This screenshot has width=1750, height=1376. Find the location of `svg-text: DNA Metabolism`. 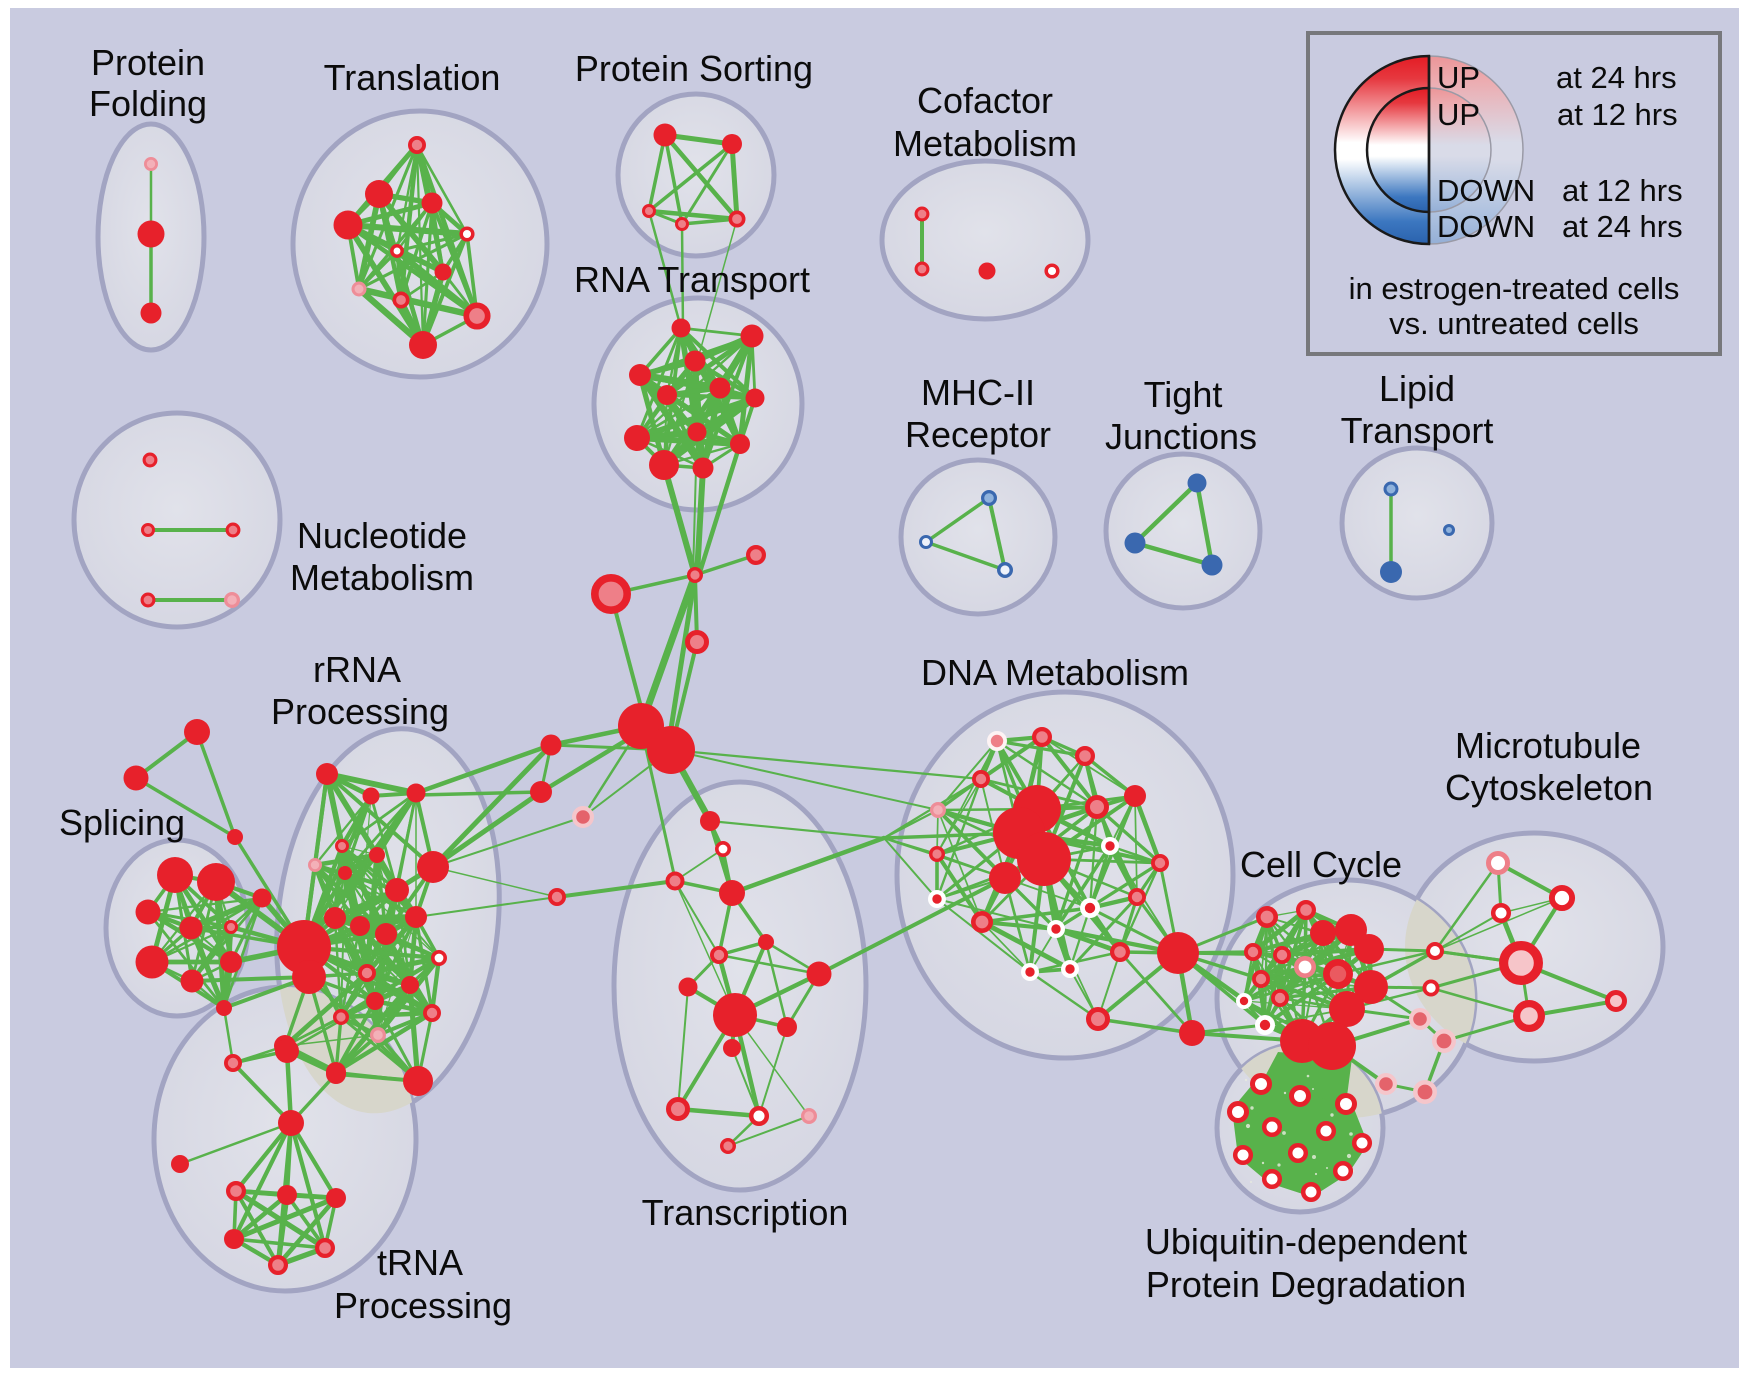

svg-text: DNA Metabolism is located at coordinates (1055, 672).